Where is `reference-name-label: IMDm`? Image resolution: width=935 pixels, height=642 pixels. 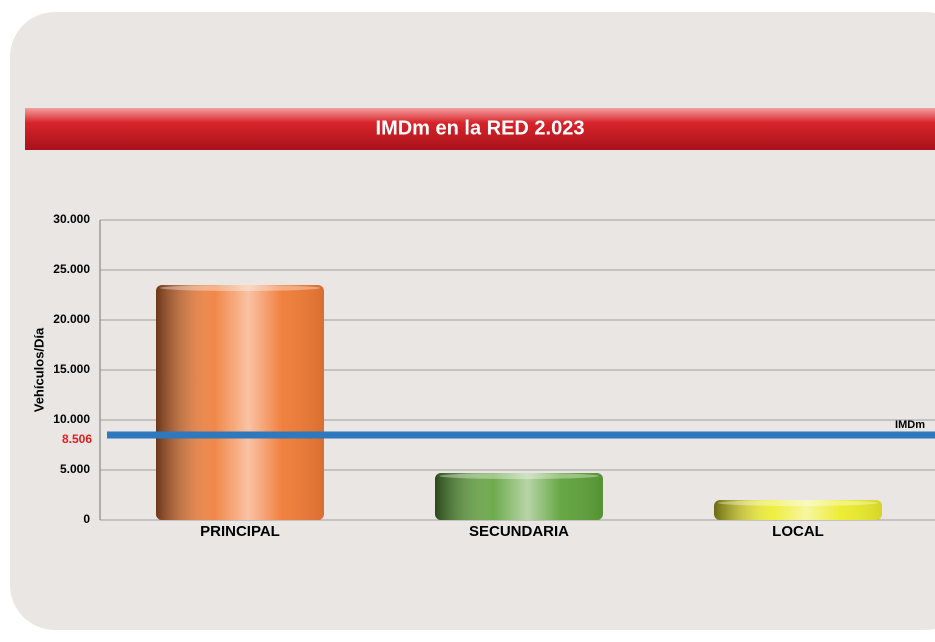 reference-name-label: IMDm is located at coordinates (910, 425).